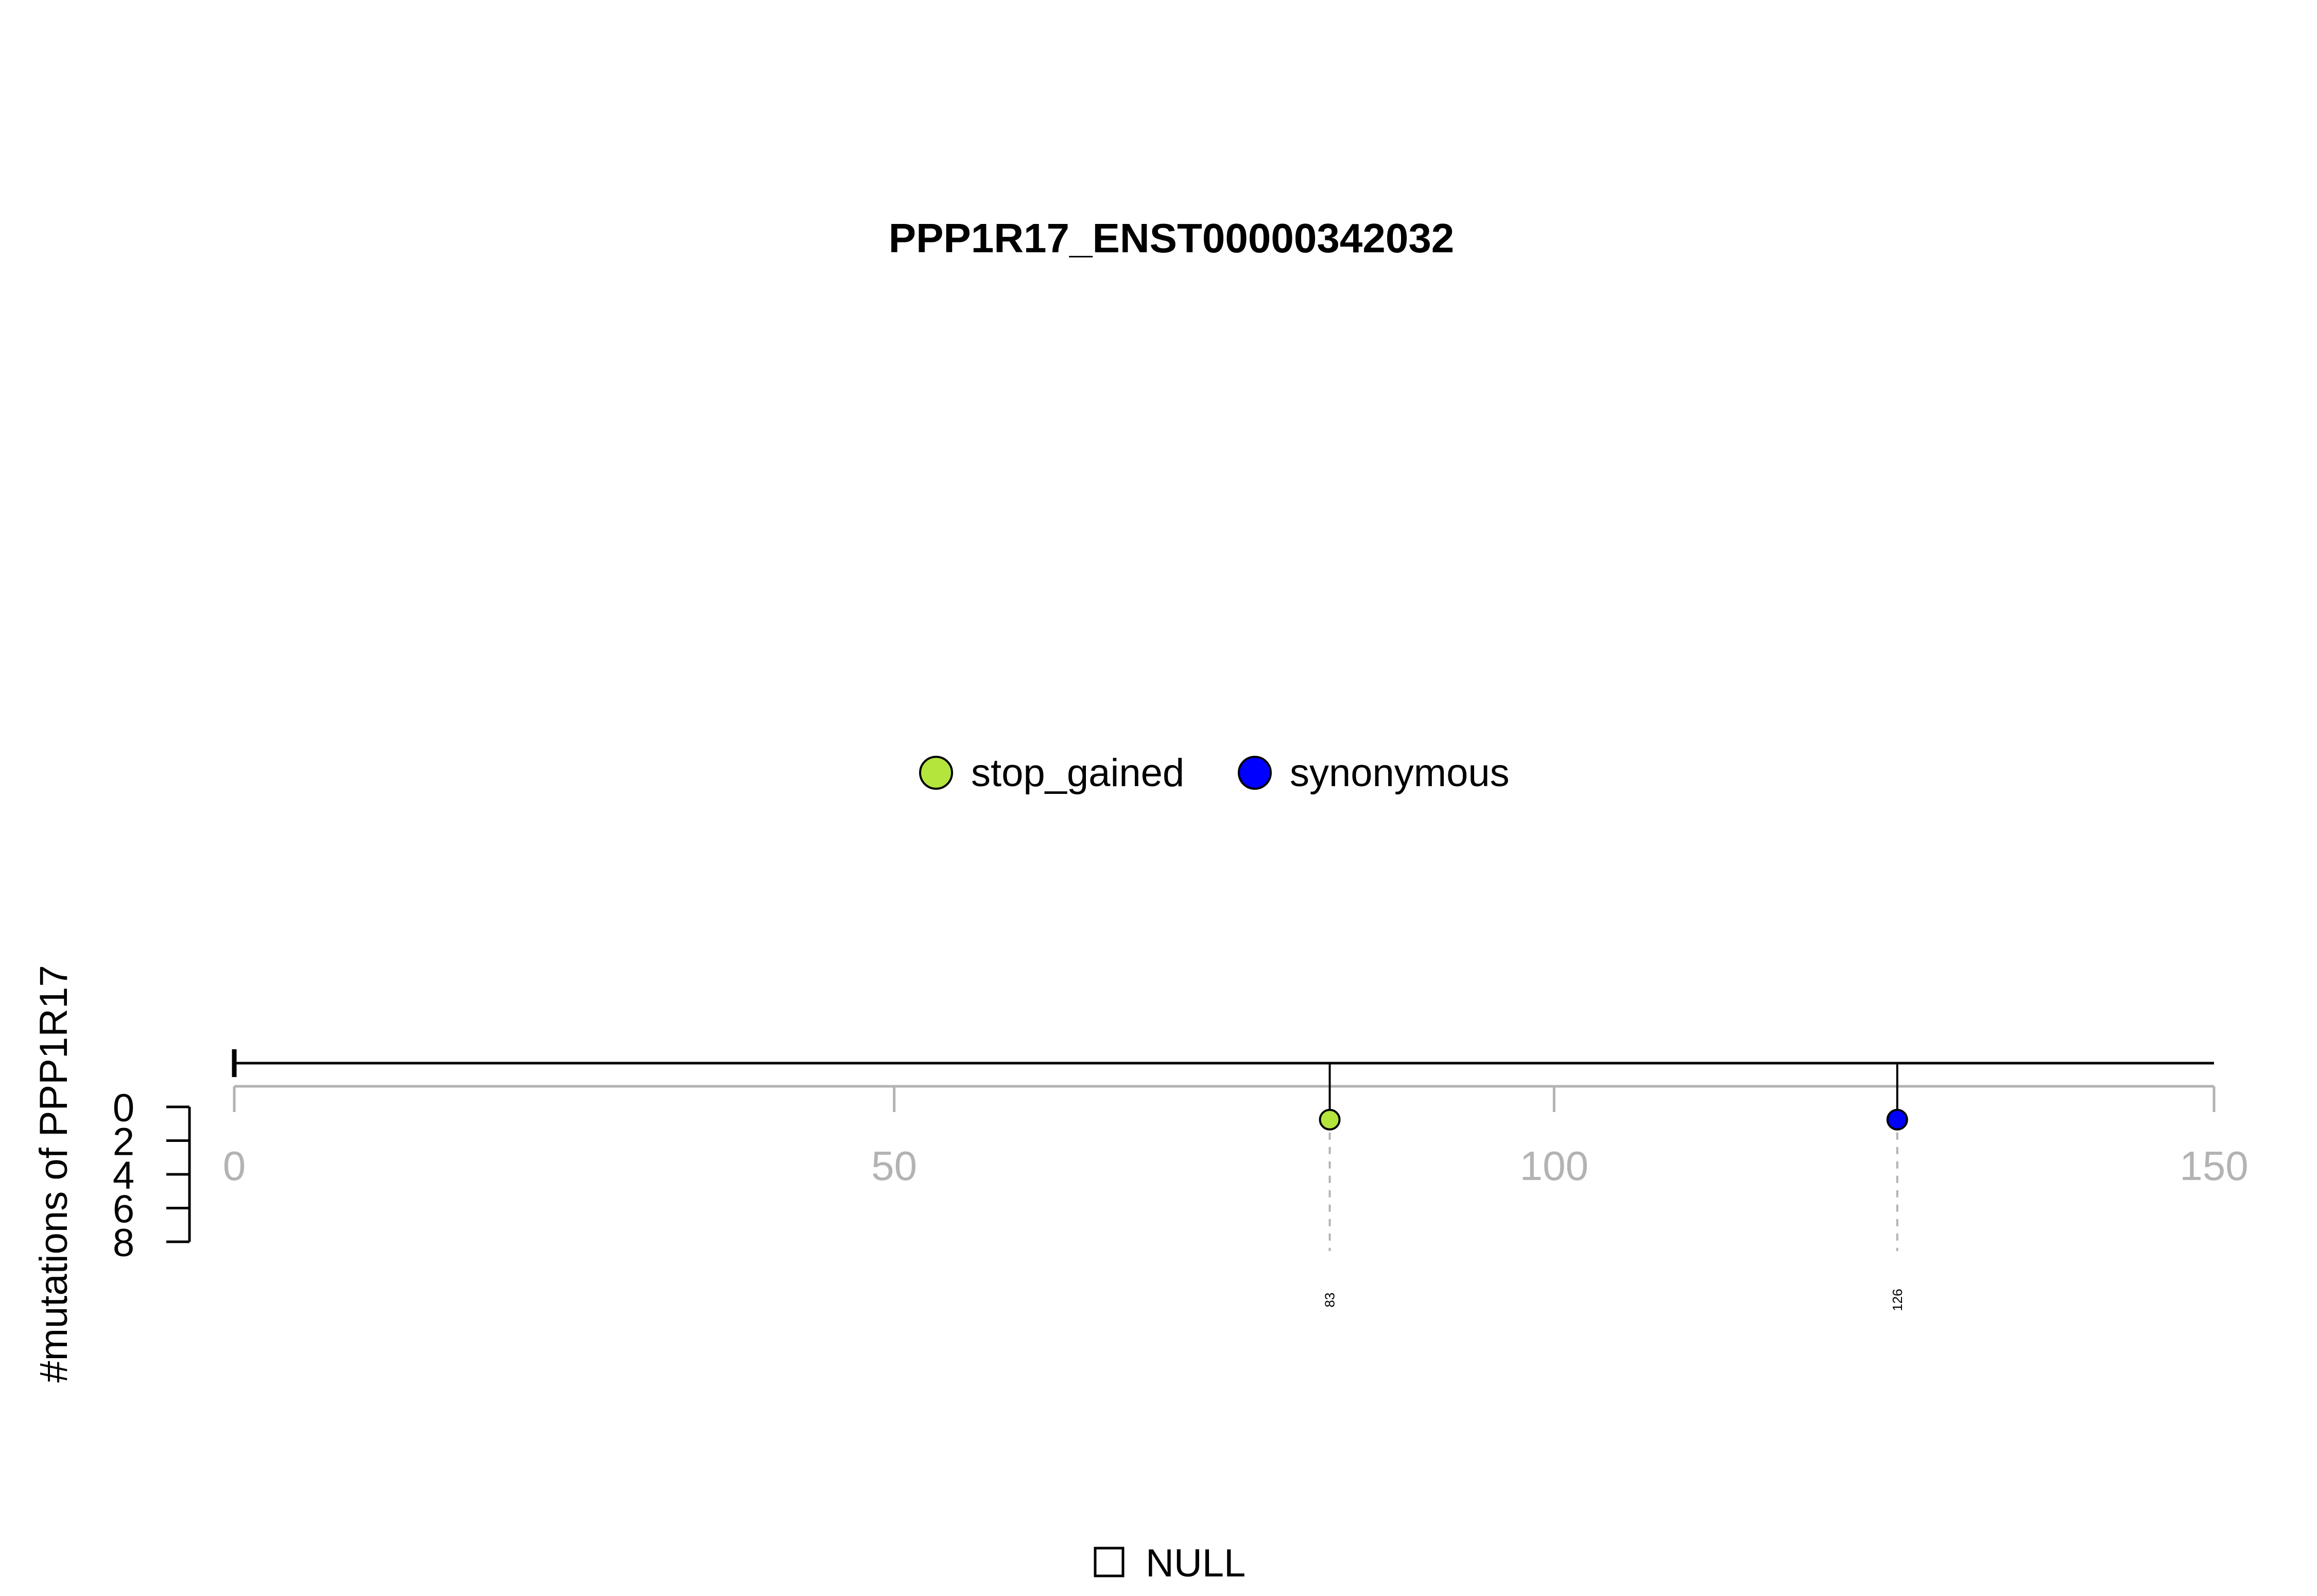 Image resolution: width=2317 pixels, height=1596 pixels. What do you see at coordinates (936, 773) in the screenshot?
I see `legend-marker-stop_gained` at bounding box center [936, 773].